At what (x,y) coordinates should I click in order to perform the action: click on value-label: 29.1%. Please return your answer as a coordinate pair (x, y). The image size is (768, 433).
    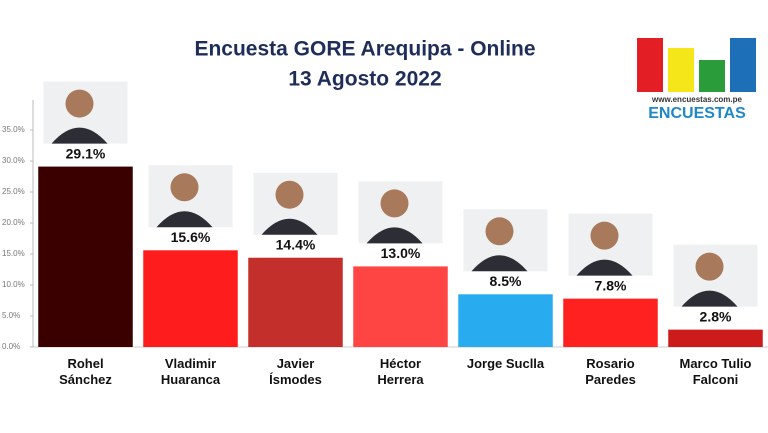
    Looking at the image, I should click on (86, 153).